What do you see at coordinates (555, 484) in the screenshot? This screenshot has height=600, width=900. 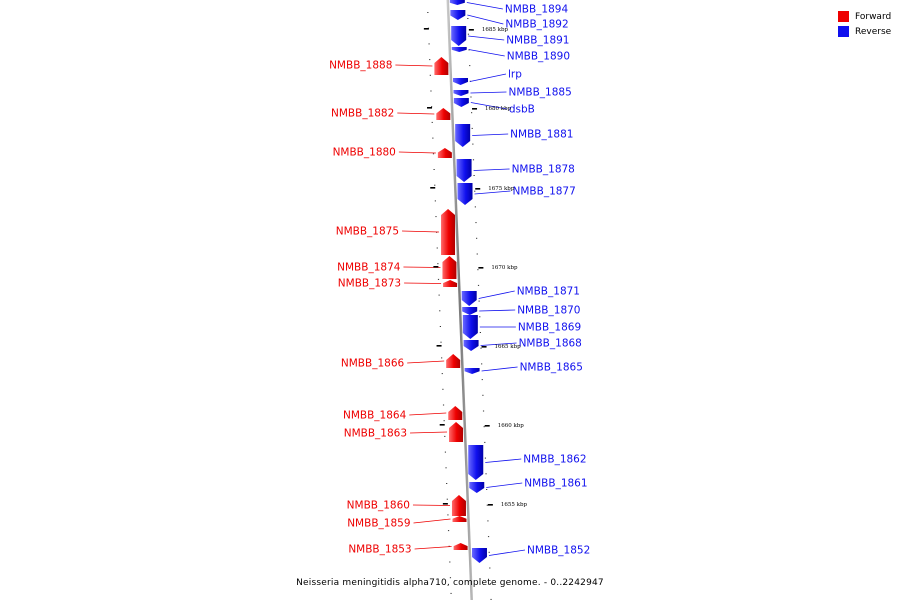 I see `reverse-gene-label: NMBB_1861` at bounding box center [555, 484].